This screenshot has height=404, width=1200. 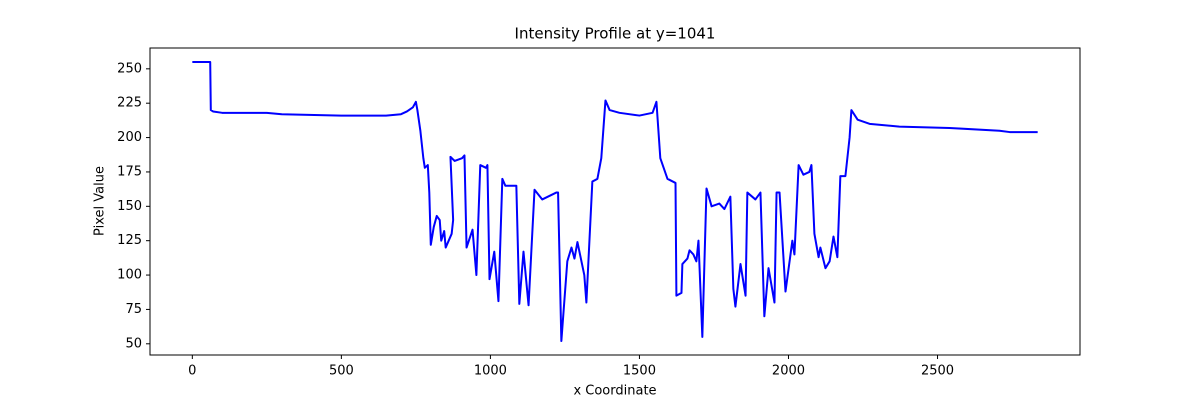 I want to click on y-axis-label: Pixel Value, so click(x=100, y=201).